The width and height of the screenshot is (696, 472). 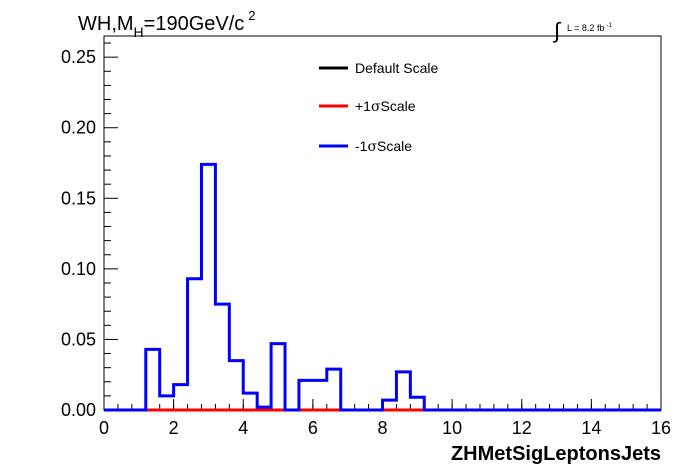 I want to click on lumi-text: L = 8.2 fb, so click(x=585, y=28).